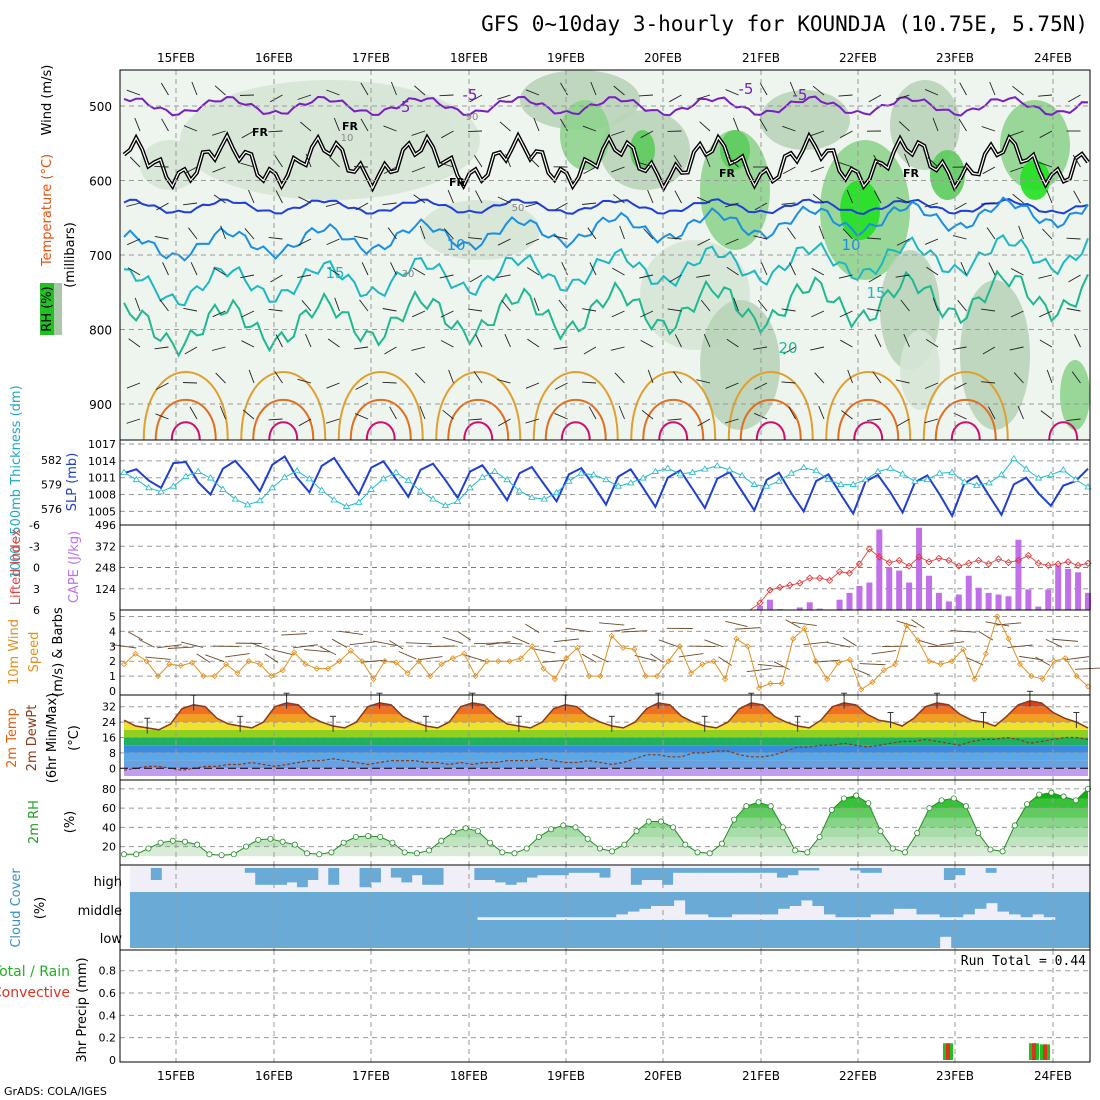 This screenshot has width=1100, height=1100. I want to click on contour-label: -5, so click(800, 95).